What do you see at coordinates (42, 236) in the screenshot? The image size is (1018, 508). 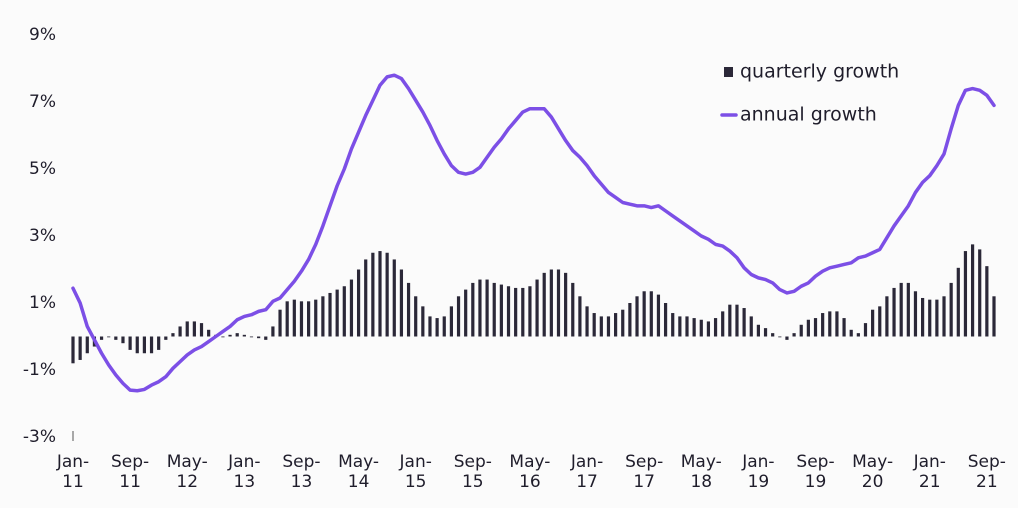 I see `y-tick-label: 3%` at bounding box center [42, 236].